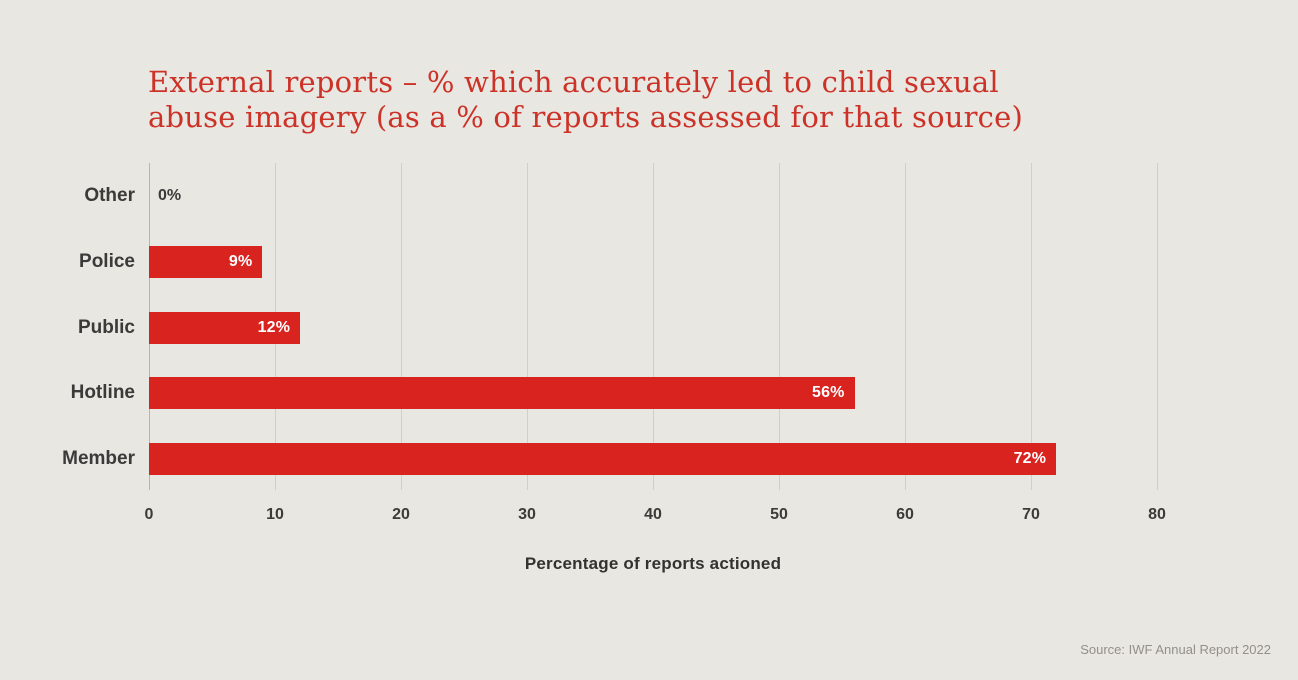 The image size is (1298, 680). What do you see at coordinates (274, 327) in the screenshot?
I see `bar-value-label: 12%` at bounding box center [274, 327].